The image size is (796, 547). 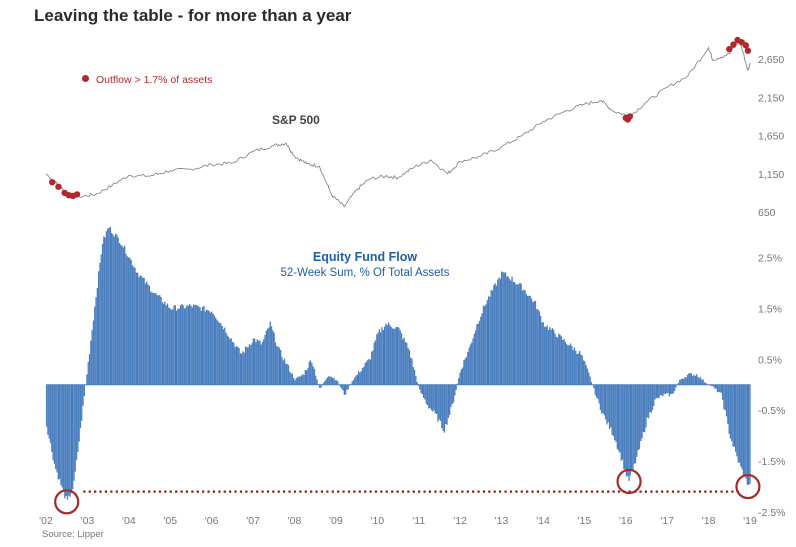 I want to click on x-tick-label: '09, so click(x=336, y=521).